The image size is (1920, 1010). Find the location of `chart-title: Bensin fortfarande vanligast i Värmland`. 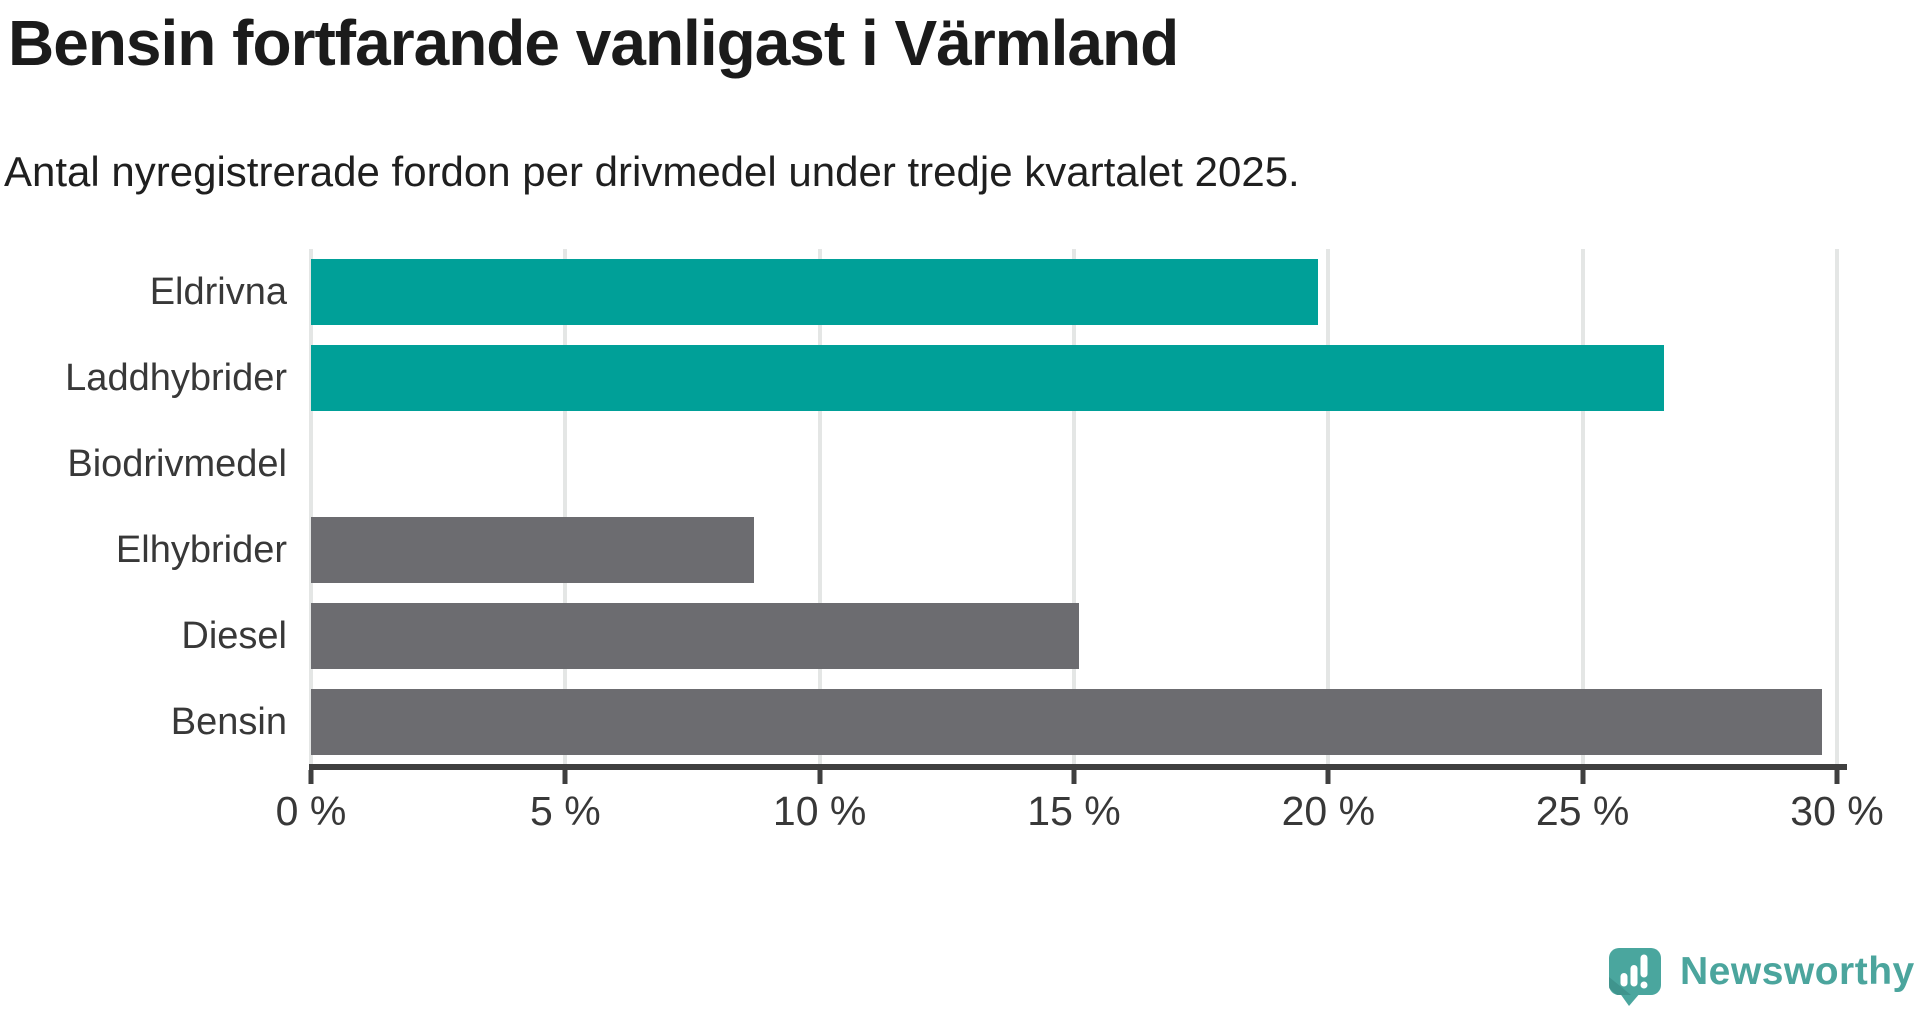

chart-title: Bensin fortfarande vanligast i Värmland is located at coordinates (593, 43).